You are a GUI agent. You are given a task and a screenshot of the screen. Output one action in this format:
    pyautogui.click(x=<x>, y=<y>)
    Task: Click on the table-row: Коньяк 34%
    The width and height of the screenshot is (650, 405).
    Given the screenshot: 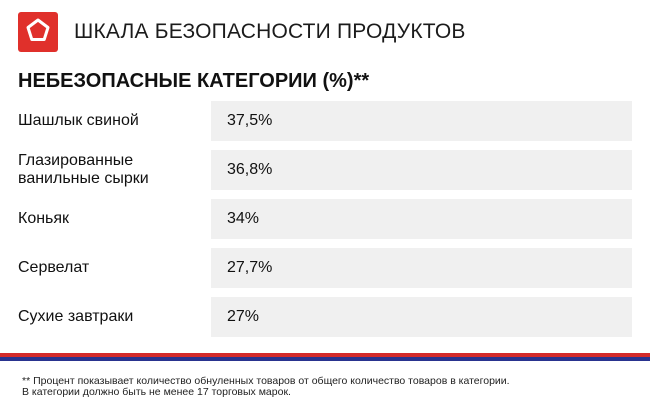 What is the action you would take?
    pyautogui.click(x=325, y=219)
    